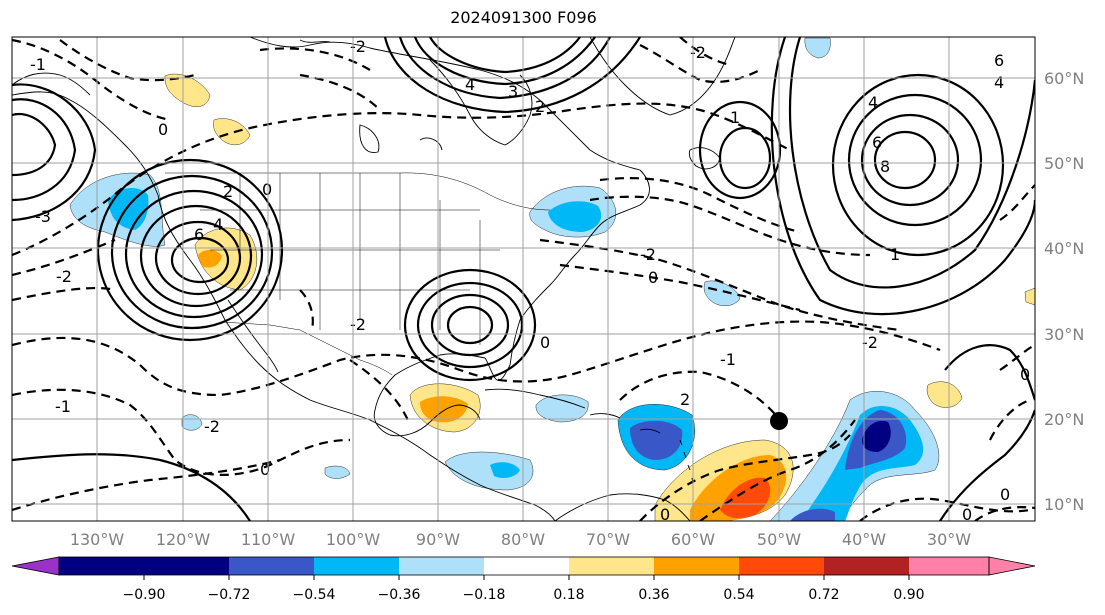 The image size is (1105, 615). What do you see at coordinates (735, 117) in the screenshot?
I see `contour-label-1-nf: 1` at bounding box center [735, 117].